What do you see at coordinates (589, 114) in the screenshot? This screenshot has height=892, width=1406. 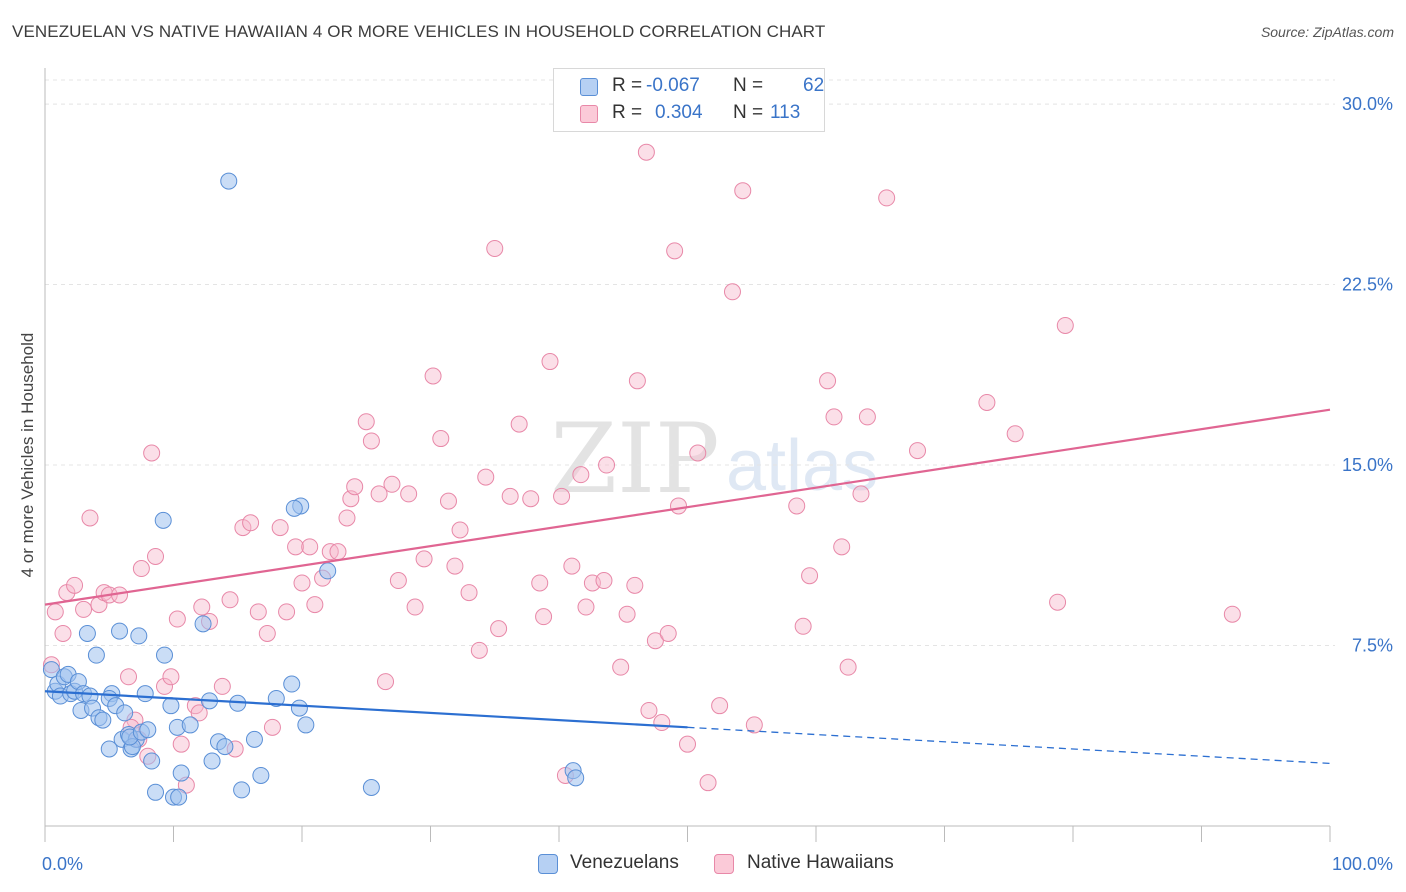 I see `legend-swatch-native-hawaiians` at bounding box center [589, 114].